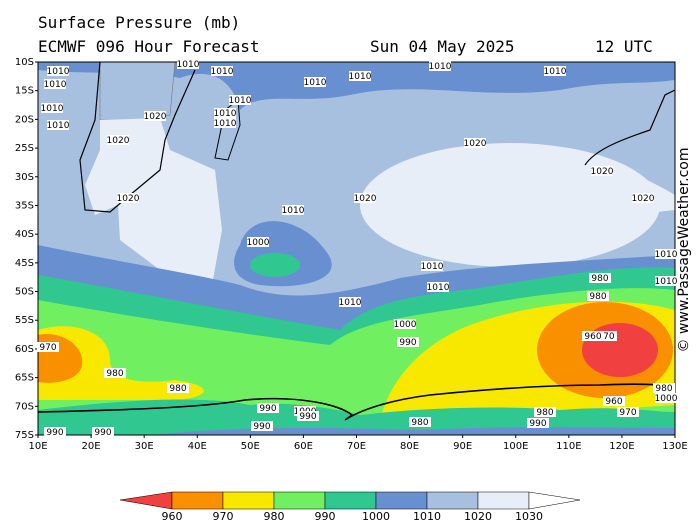  What do you see at coordinates (91, 446) in the screenshot?
I see `lon-label: 20E` at bounding box center [91, 446].